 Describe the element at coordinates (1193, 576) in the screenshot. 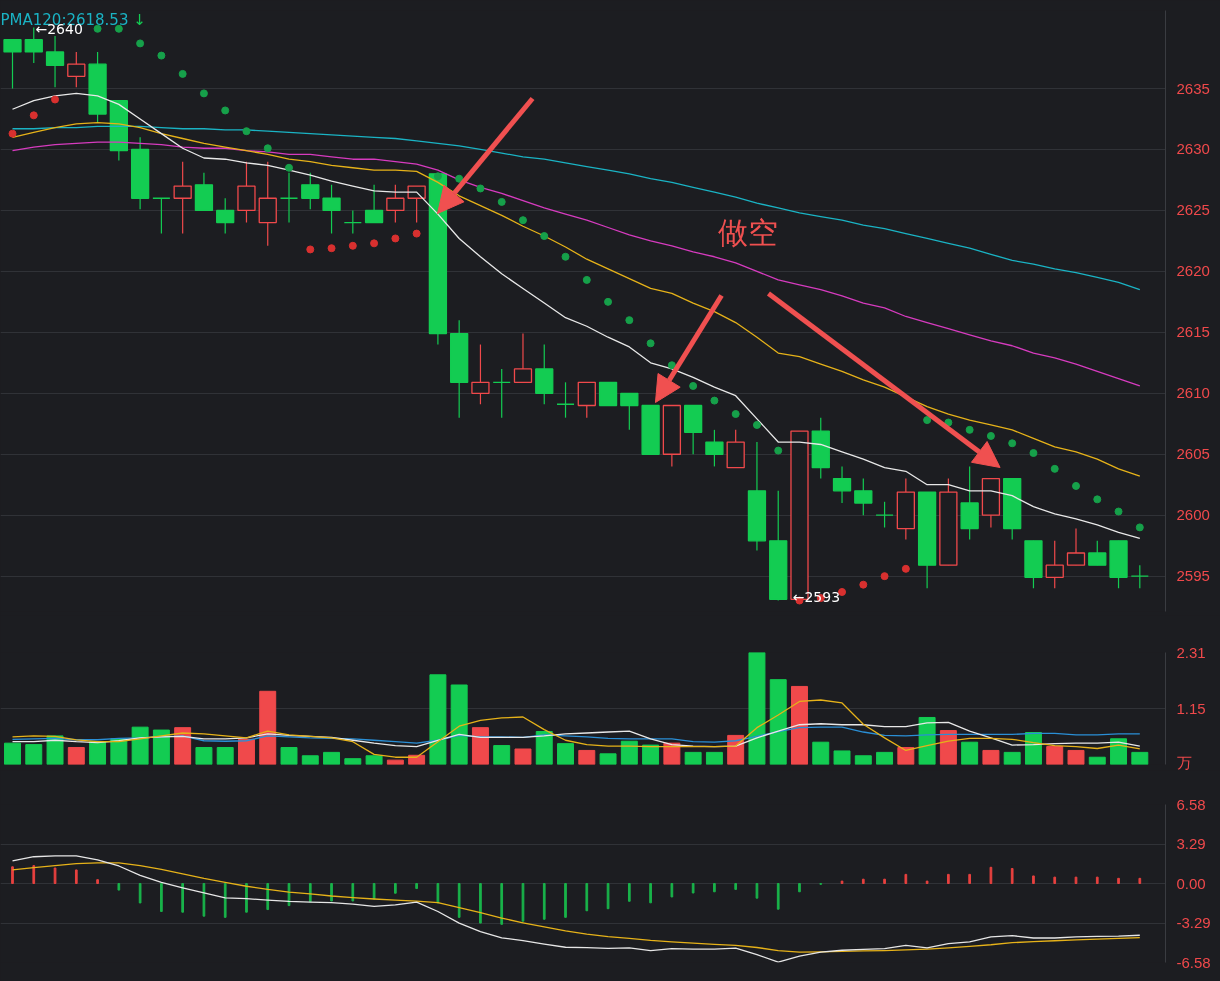

I see `y-tick-label: 2595` at that location.